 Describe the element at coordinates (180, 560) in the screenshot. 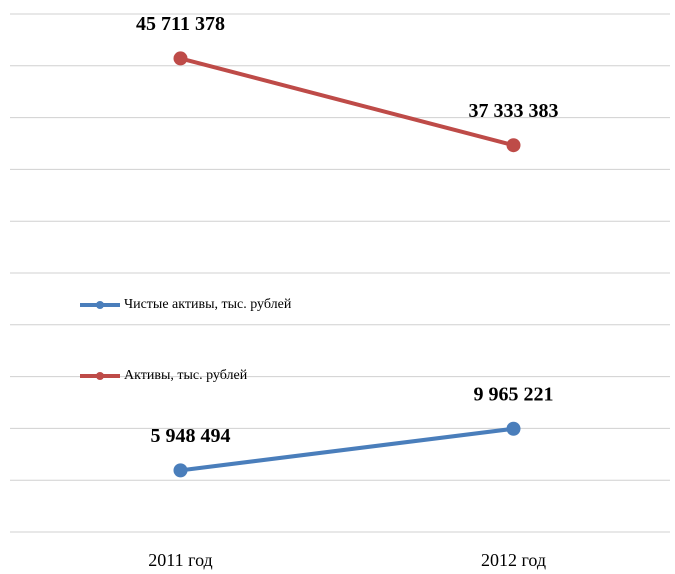

I see `x-tick-label: 2011 год` at that location.